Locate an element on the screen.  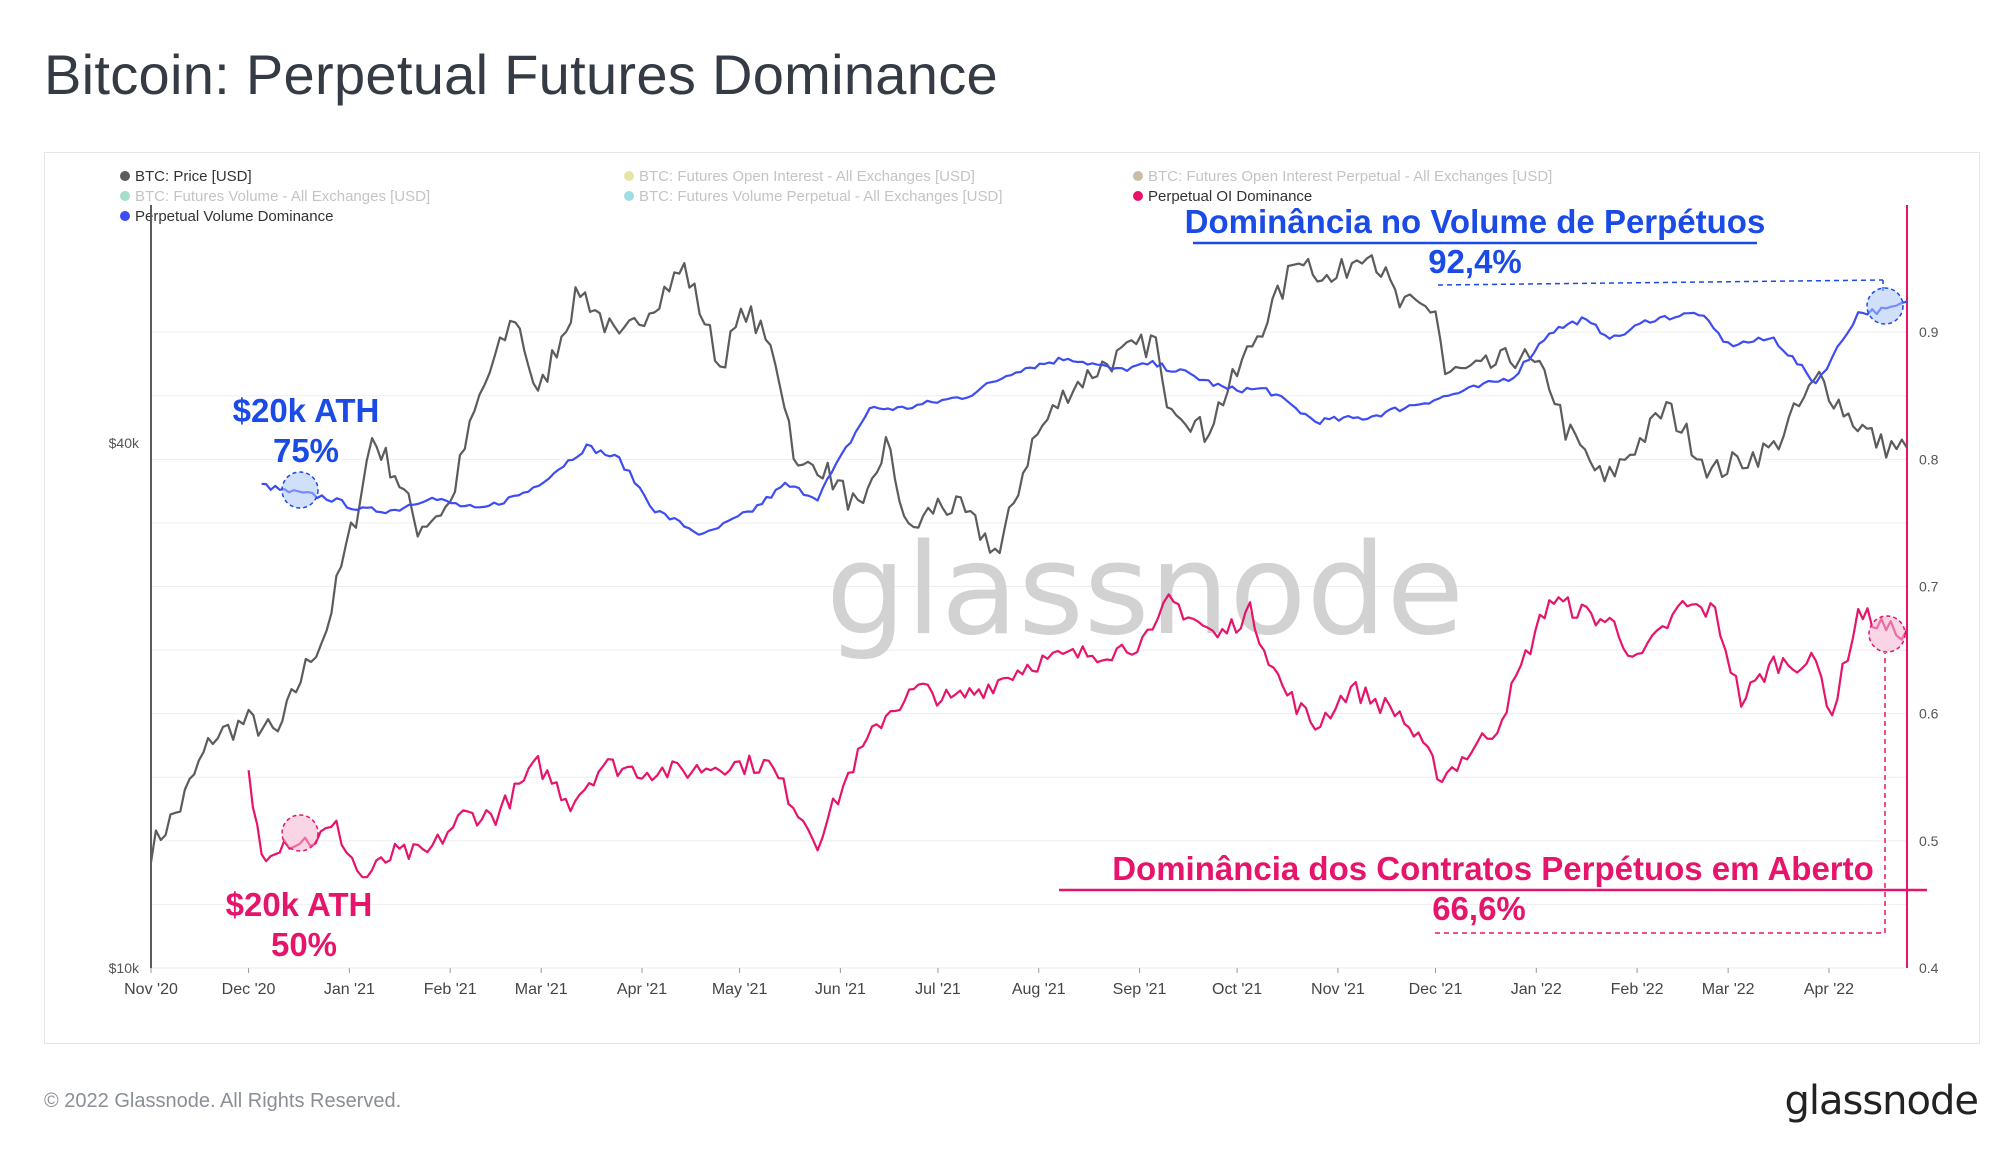
x-tick-label: Jan '21 is located at coordinates (349, 989).